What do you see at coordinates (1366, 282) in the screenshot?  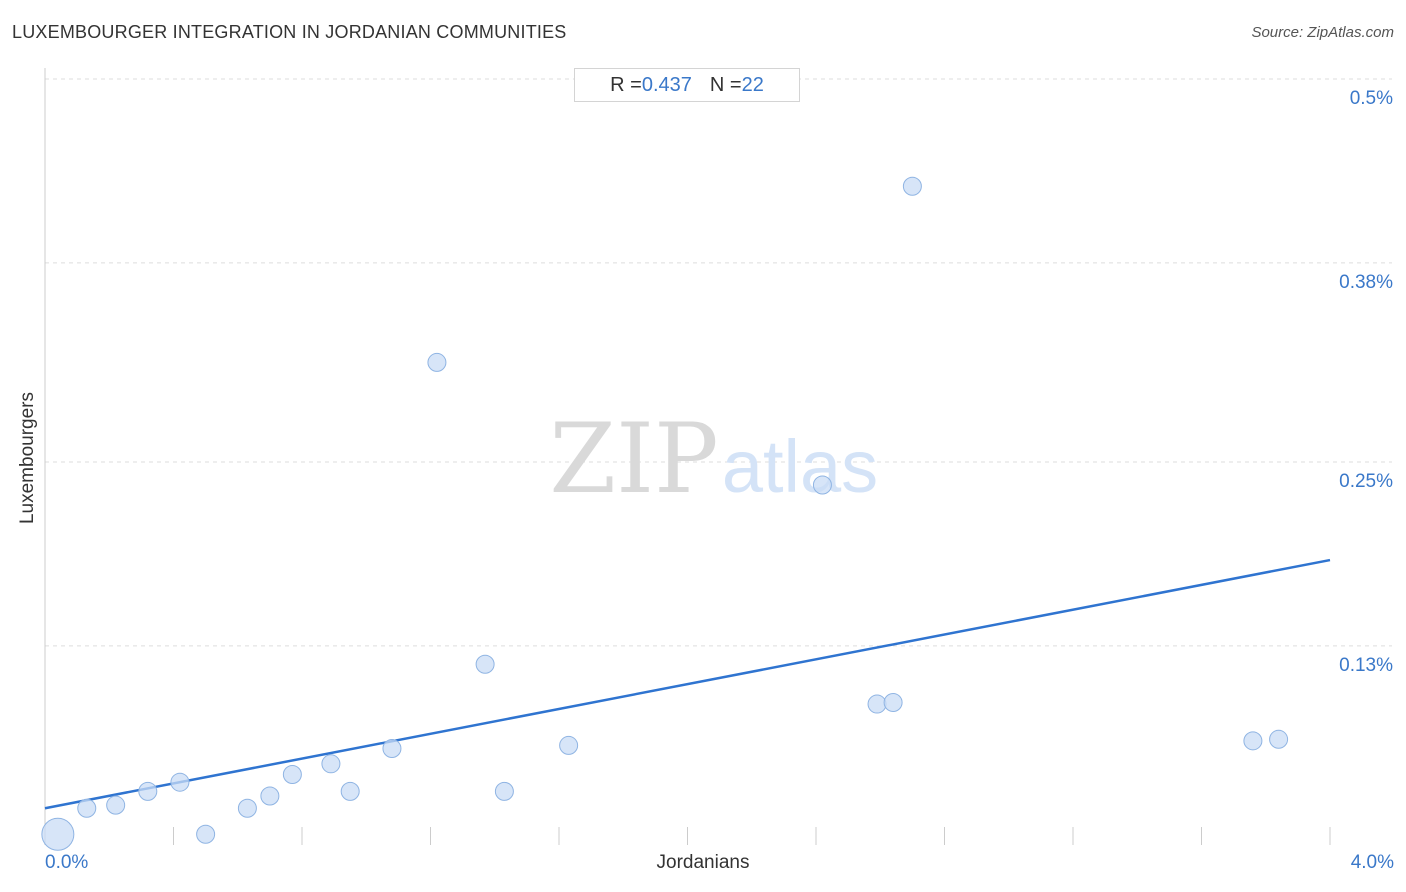 I see `y-tick-label: 0.38%` at bounding box center [1366, 282].